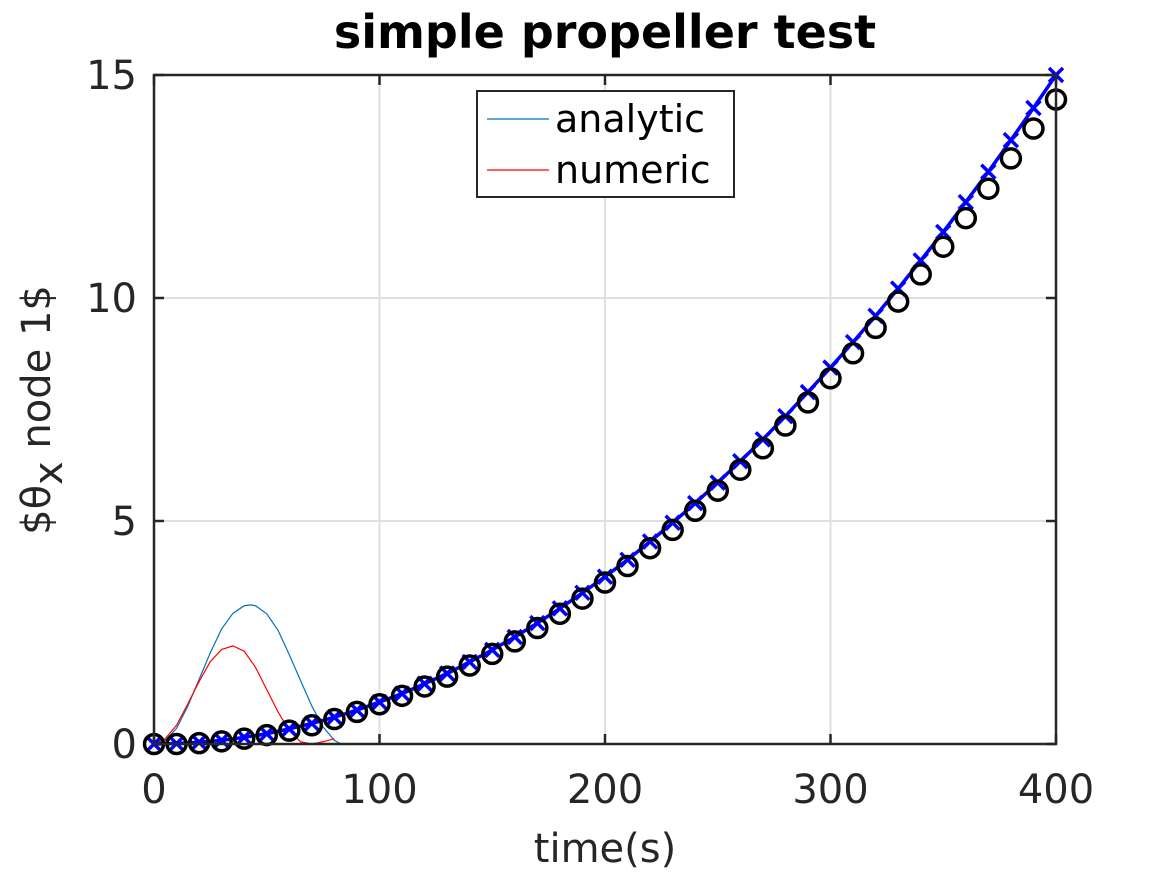 This screenshot has width=1167, height=875. Describe the element at coordinates (830, 790) in the screenshot. I see `x-tick-label-3: 300` at that location.